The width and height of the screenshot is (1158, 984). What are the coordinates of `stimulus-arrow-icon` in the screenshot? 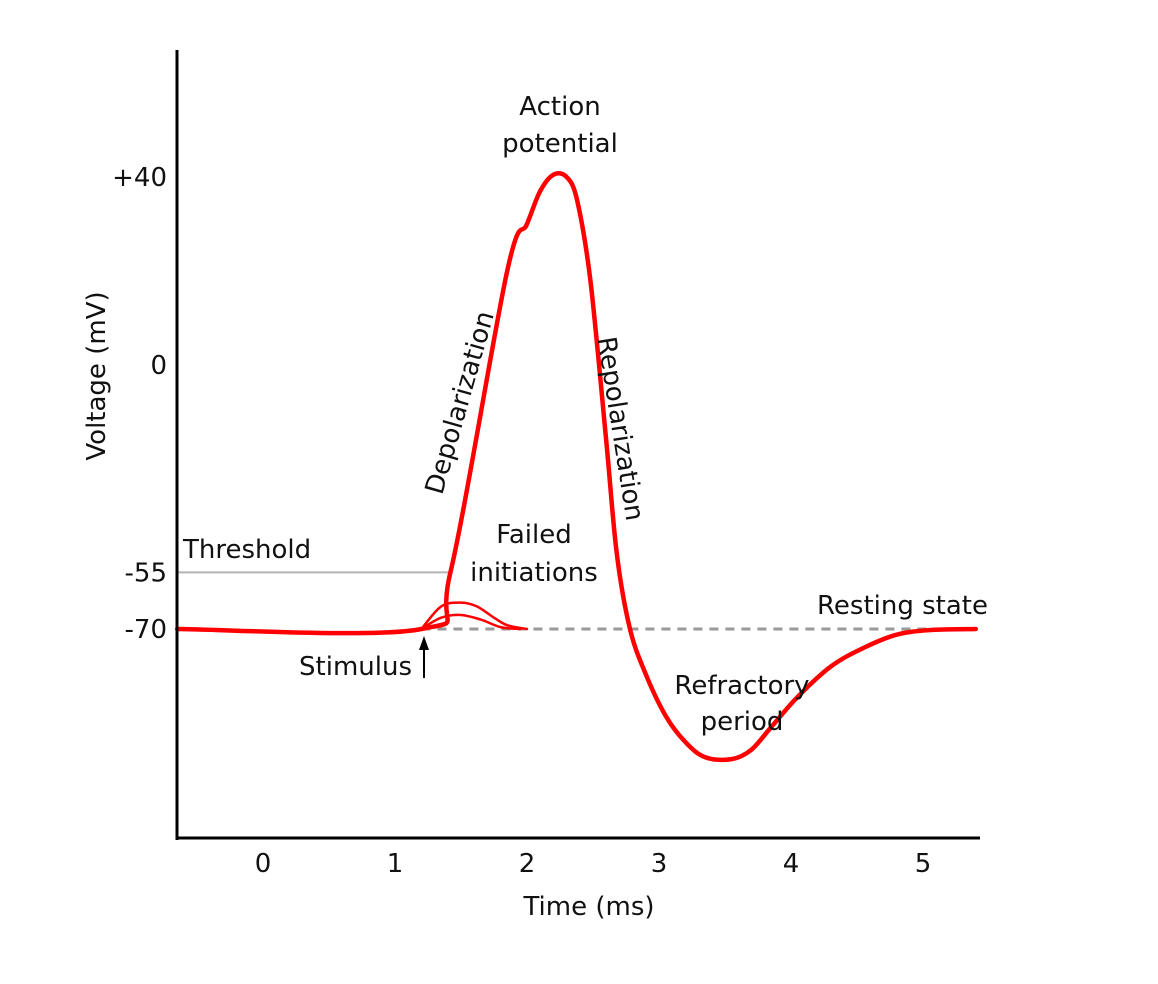 It's located at (424, 657).